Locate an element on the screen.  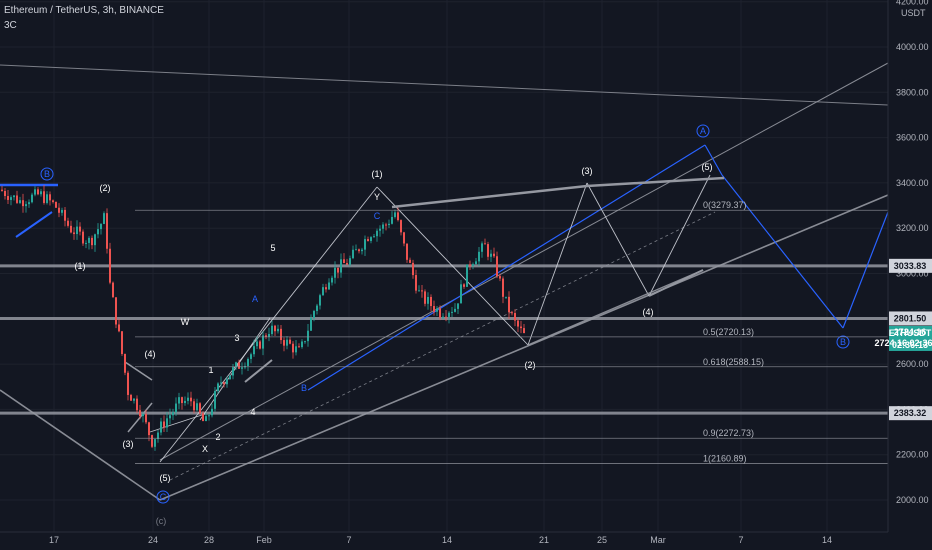
x-tick-label: 28 is located at coordinates (209, 540).